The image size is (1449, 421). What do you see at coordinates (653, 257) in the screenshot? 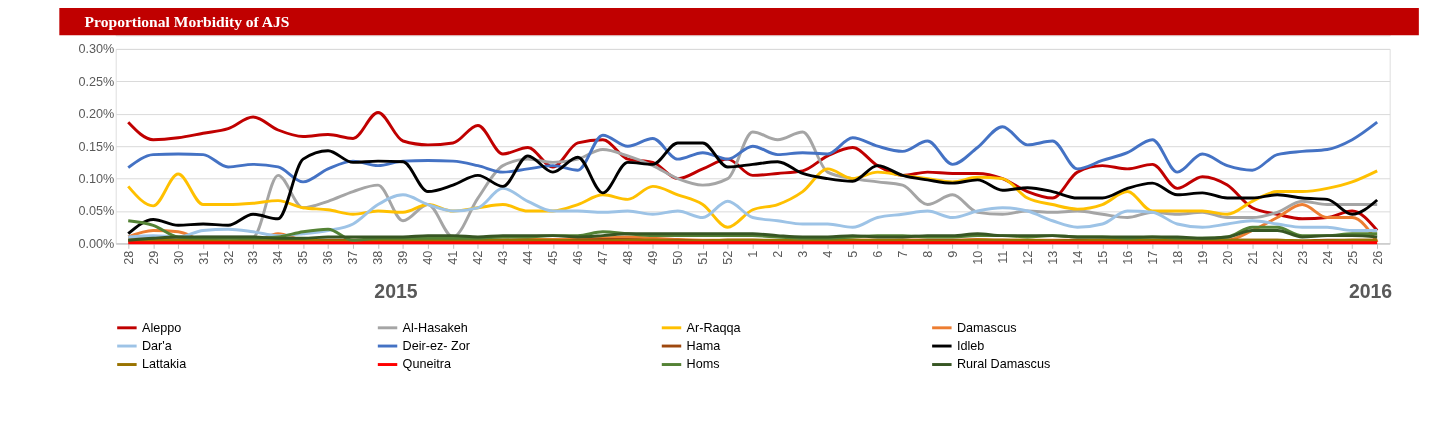
I see `x-tick-label: 49` at bounding box center [653, 257].